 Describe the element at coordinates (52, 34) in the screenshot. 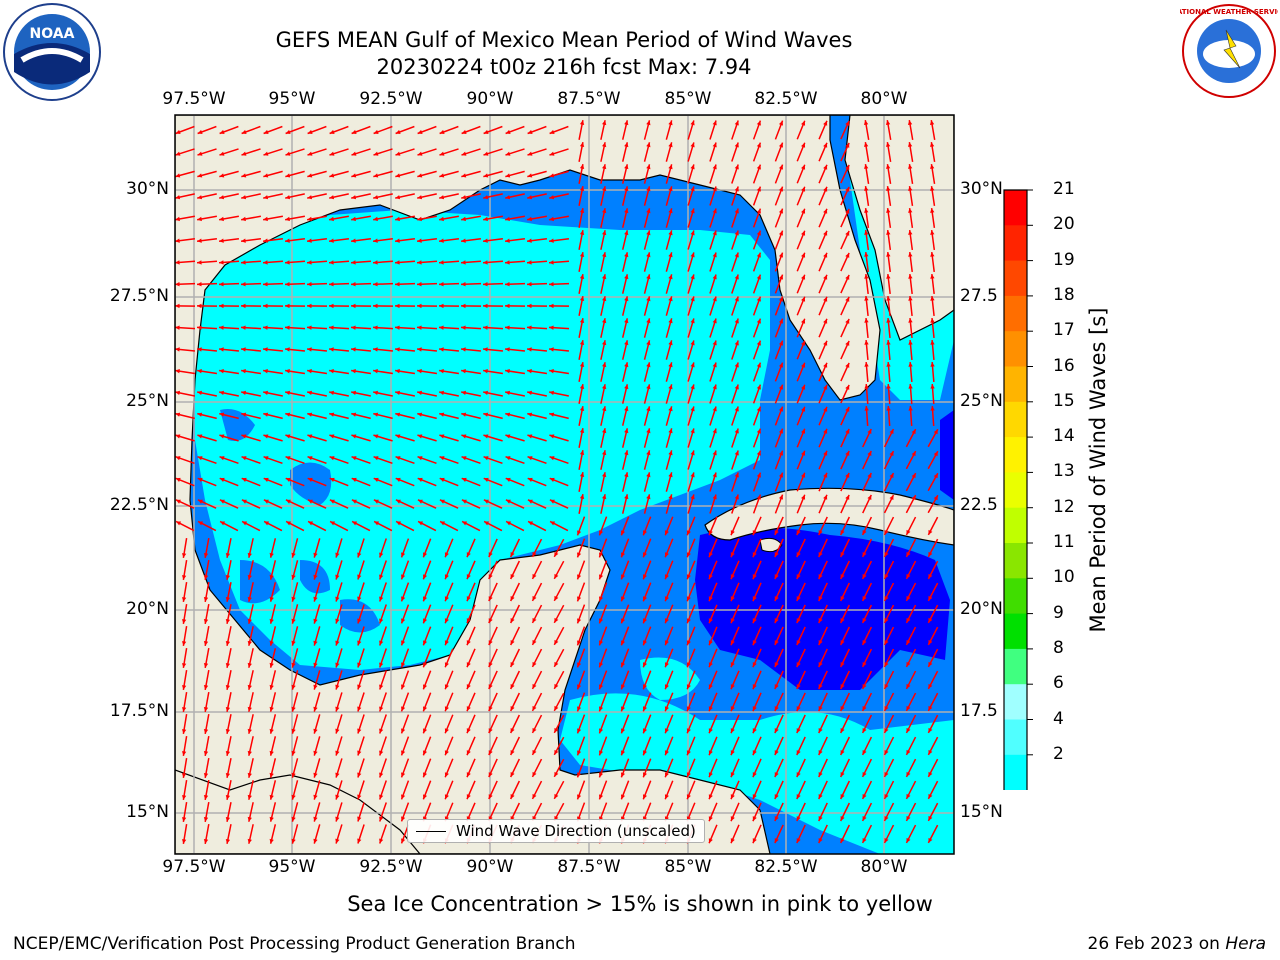

I see `noaa-logo-text: NOAA` at that location.